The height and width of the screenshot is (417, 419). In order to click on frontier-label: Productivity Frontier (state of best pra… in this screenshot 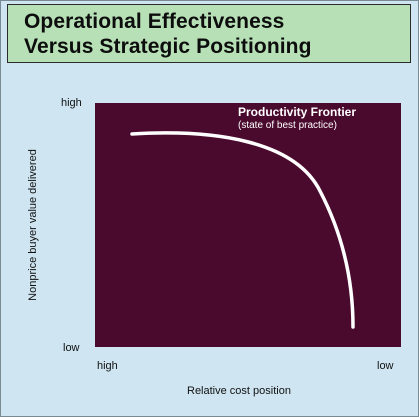, I will do `click(297, 118)`.